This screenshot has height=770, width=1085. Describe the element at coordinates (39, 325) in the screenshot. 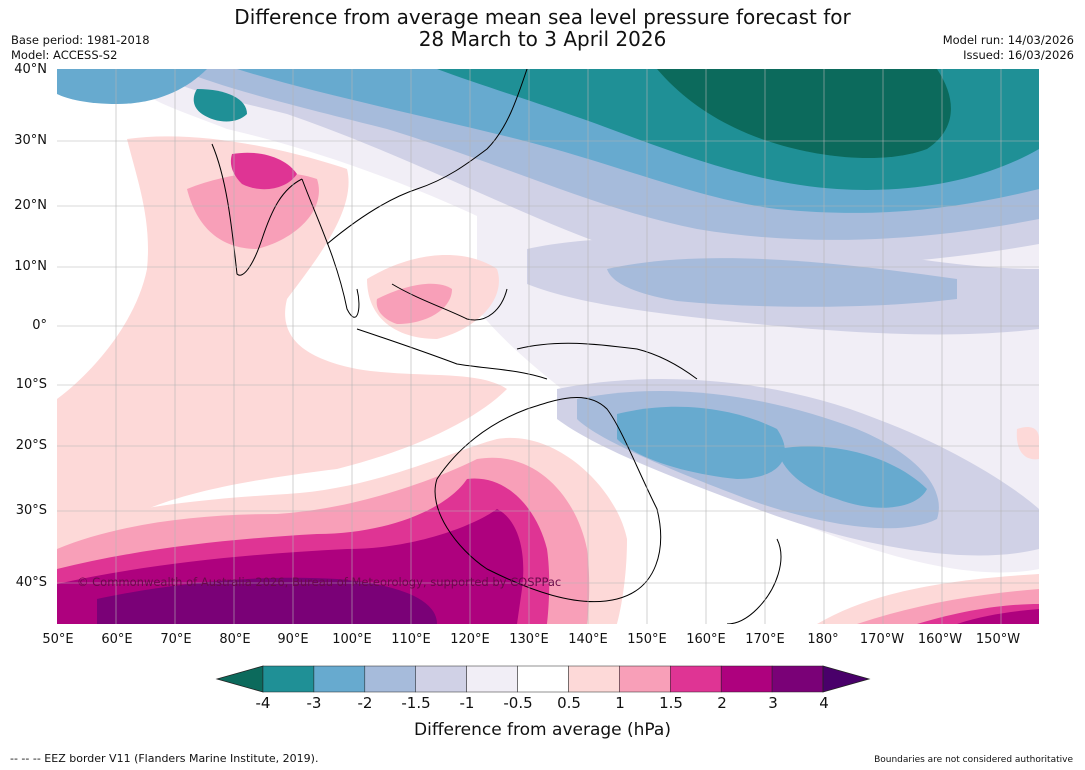

I see `lat-label-equator: 0°` at that location.